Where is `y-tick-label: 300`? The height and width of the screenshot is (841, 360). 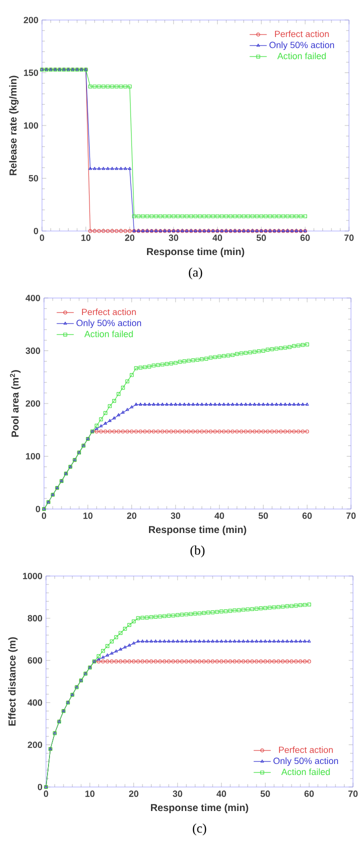
y-tick-label: 300 is located at coordinates (33, 351).